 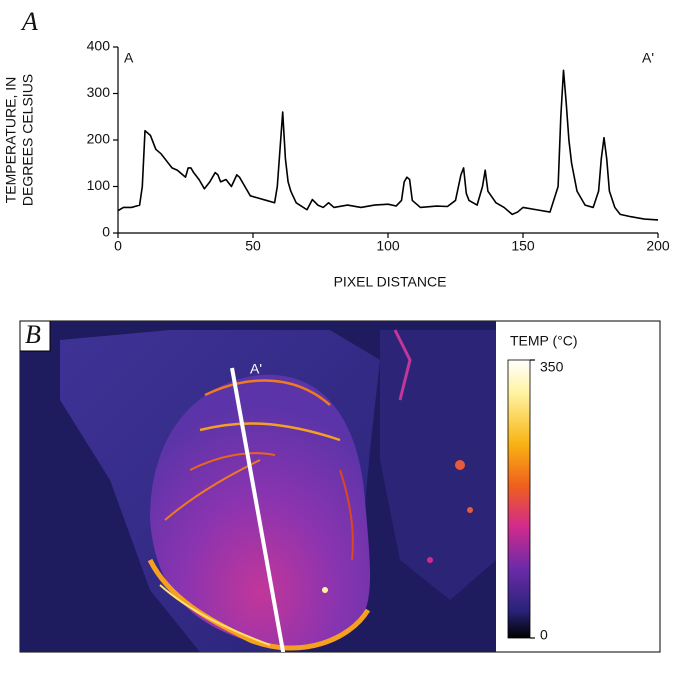 What do you see at coordinates (544, 341) in the screenshot?
I see `colorbar-label: TEMP (°C)` at bounding box center [544, 341].